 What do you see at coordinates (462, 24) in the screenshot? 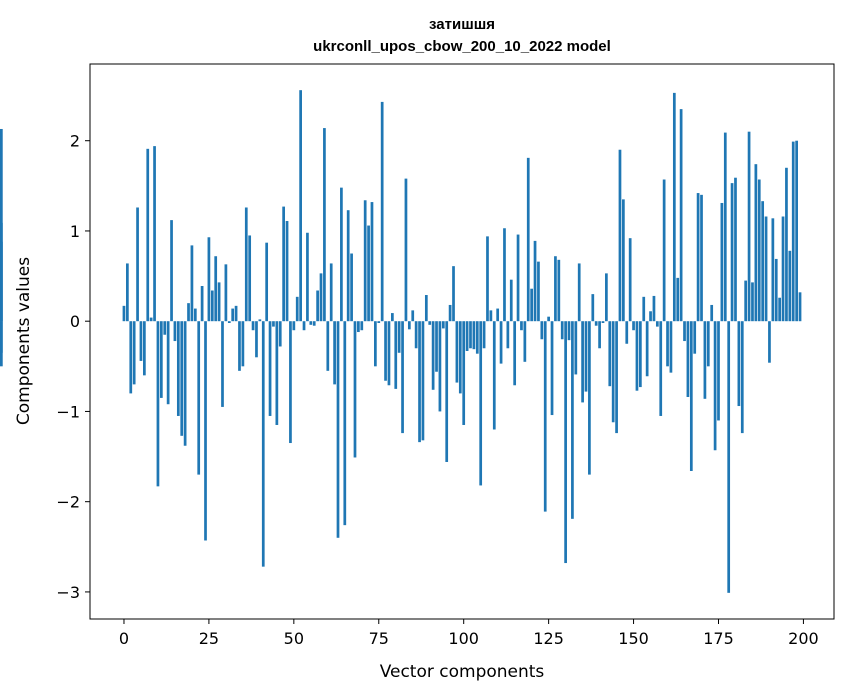
I see `chart-title-line1: затишшя` at bounding box center [462, 24].